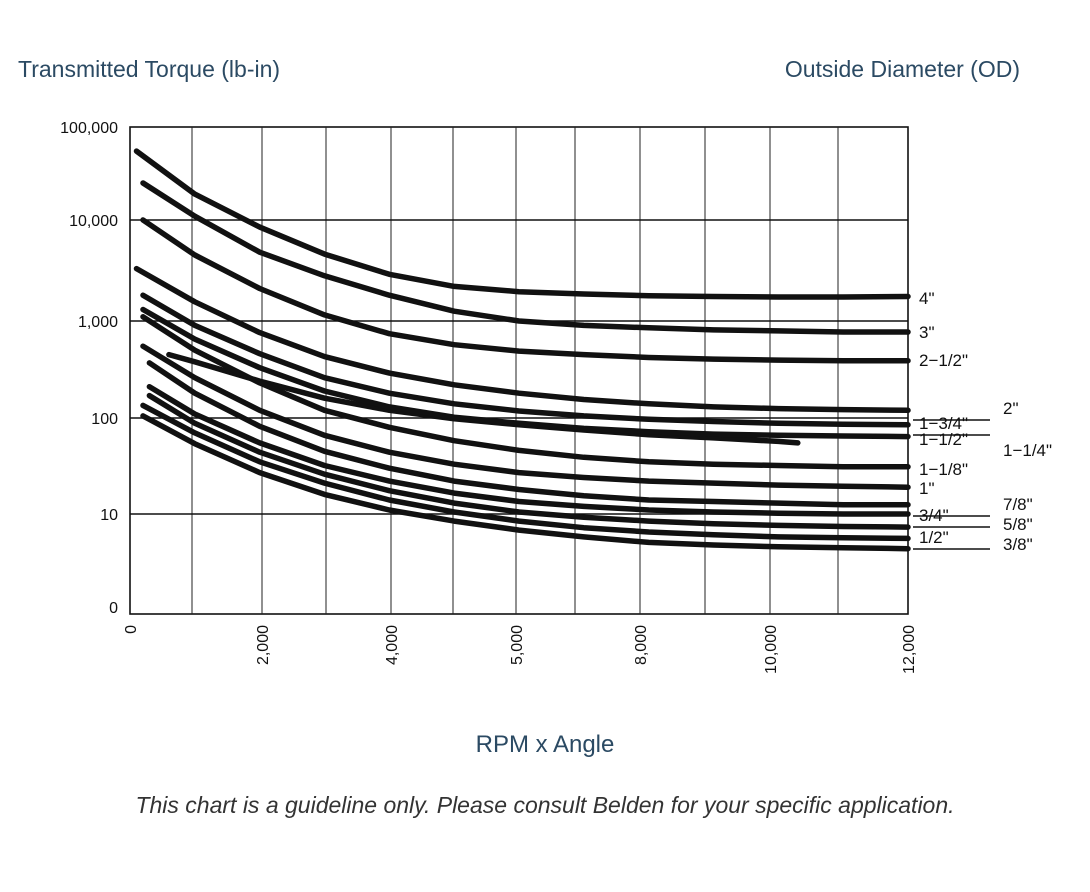 The height and width of the screenshot is (892, 1090). Describe the element at coordinates (545, 744) in the screenshot. I see `x-axis-title: RPM x Angle` at that location.